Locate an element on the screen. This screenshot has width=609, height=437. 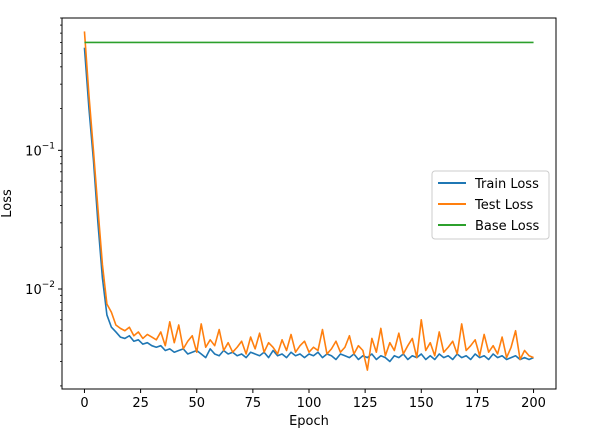
legend-label-base-loss: Base Loss is located at coordinates (507, 226).